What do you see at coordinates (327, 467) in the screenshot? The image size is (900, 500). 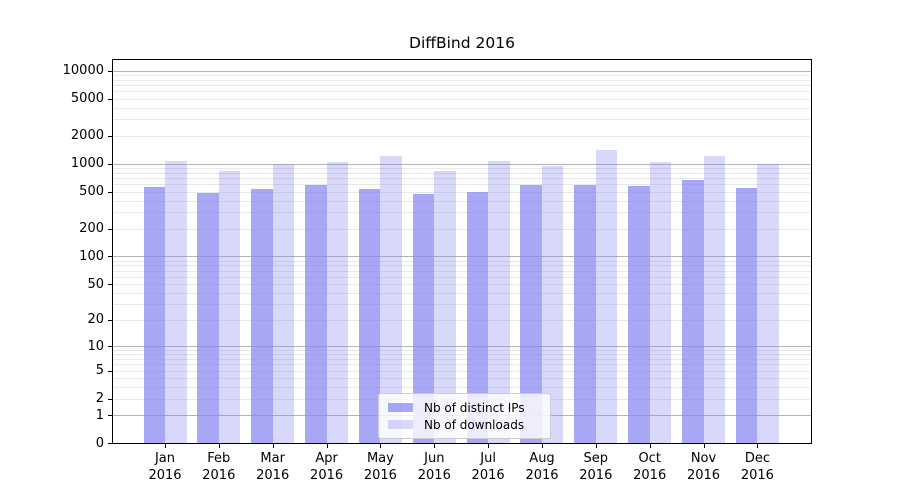 I see `x-tick-label-apr: Apr 2016` at bounding box center [327, 467].